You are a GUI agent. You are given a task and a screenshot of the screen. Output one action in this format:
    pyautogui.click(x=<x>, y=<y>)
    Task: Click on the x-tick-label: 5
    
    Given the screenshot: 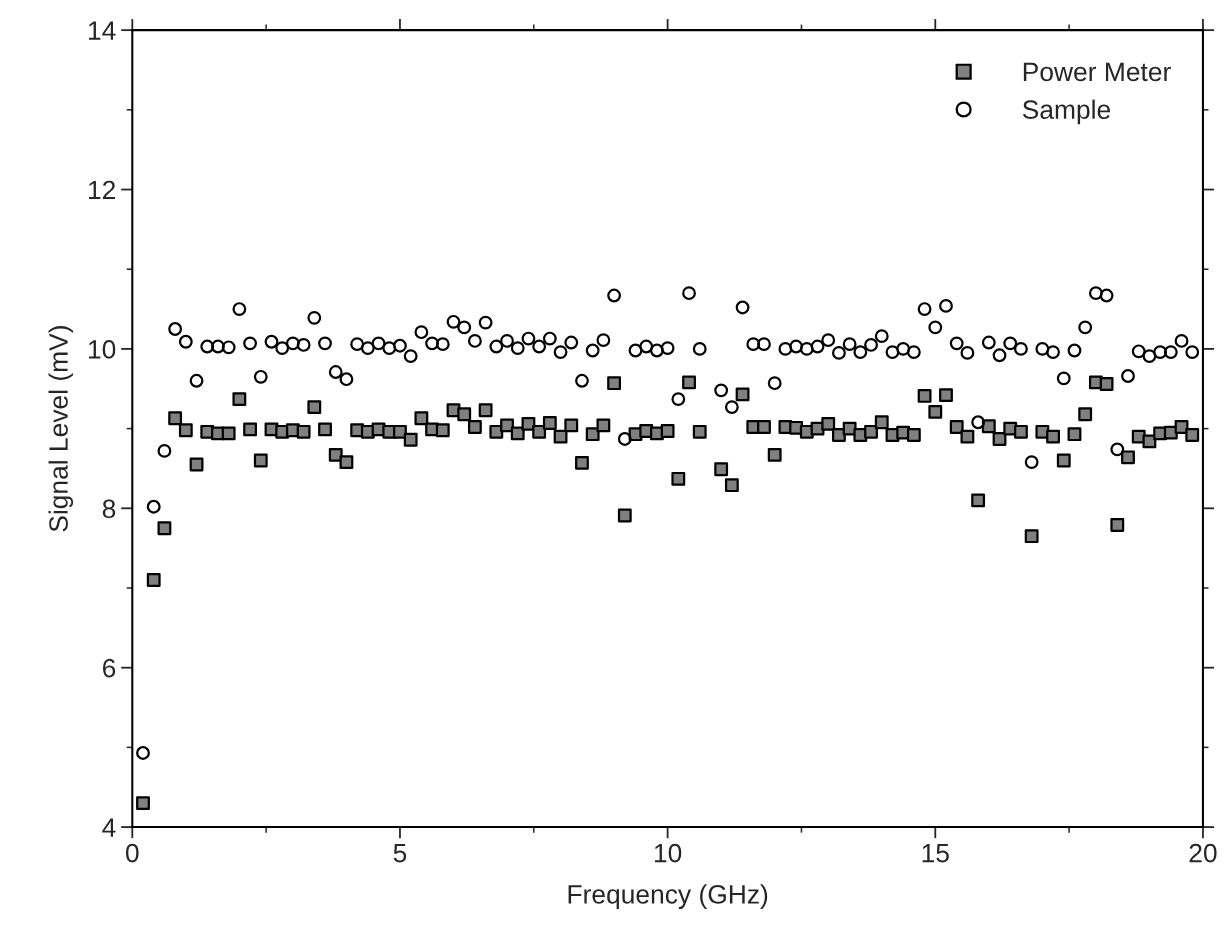 What is the action you would take?
    pyautogui.click(x=400, y=853)
    